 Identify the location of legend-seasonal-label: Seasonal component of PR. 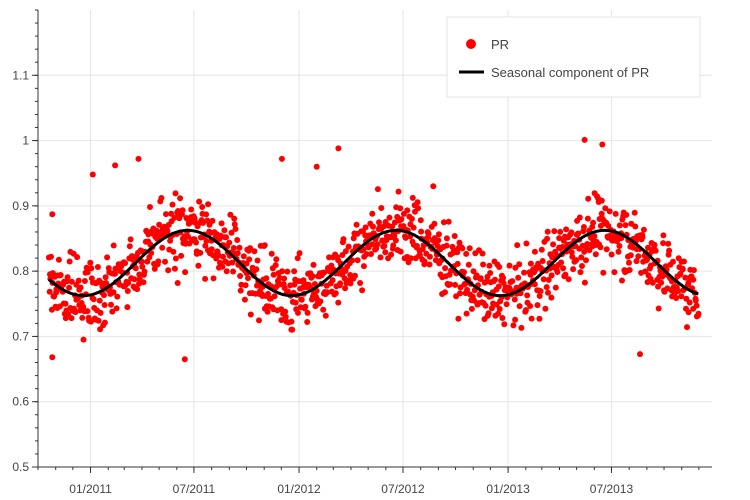
(570, 72).